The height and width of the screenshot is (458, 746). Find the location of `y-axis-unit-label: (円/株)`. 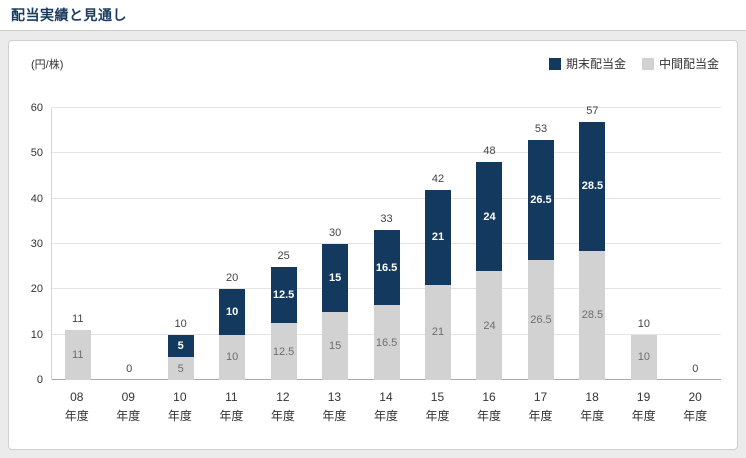

y-axis-unit-label: (円/株) is located at coordinates (47, 64).